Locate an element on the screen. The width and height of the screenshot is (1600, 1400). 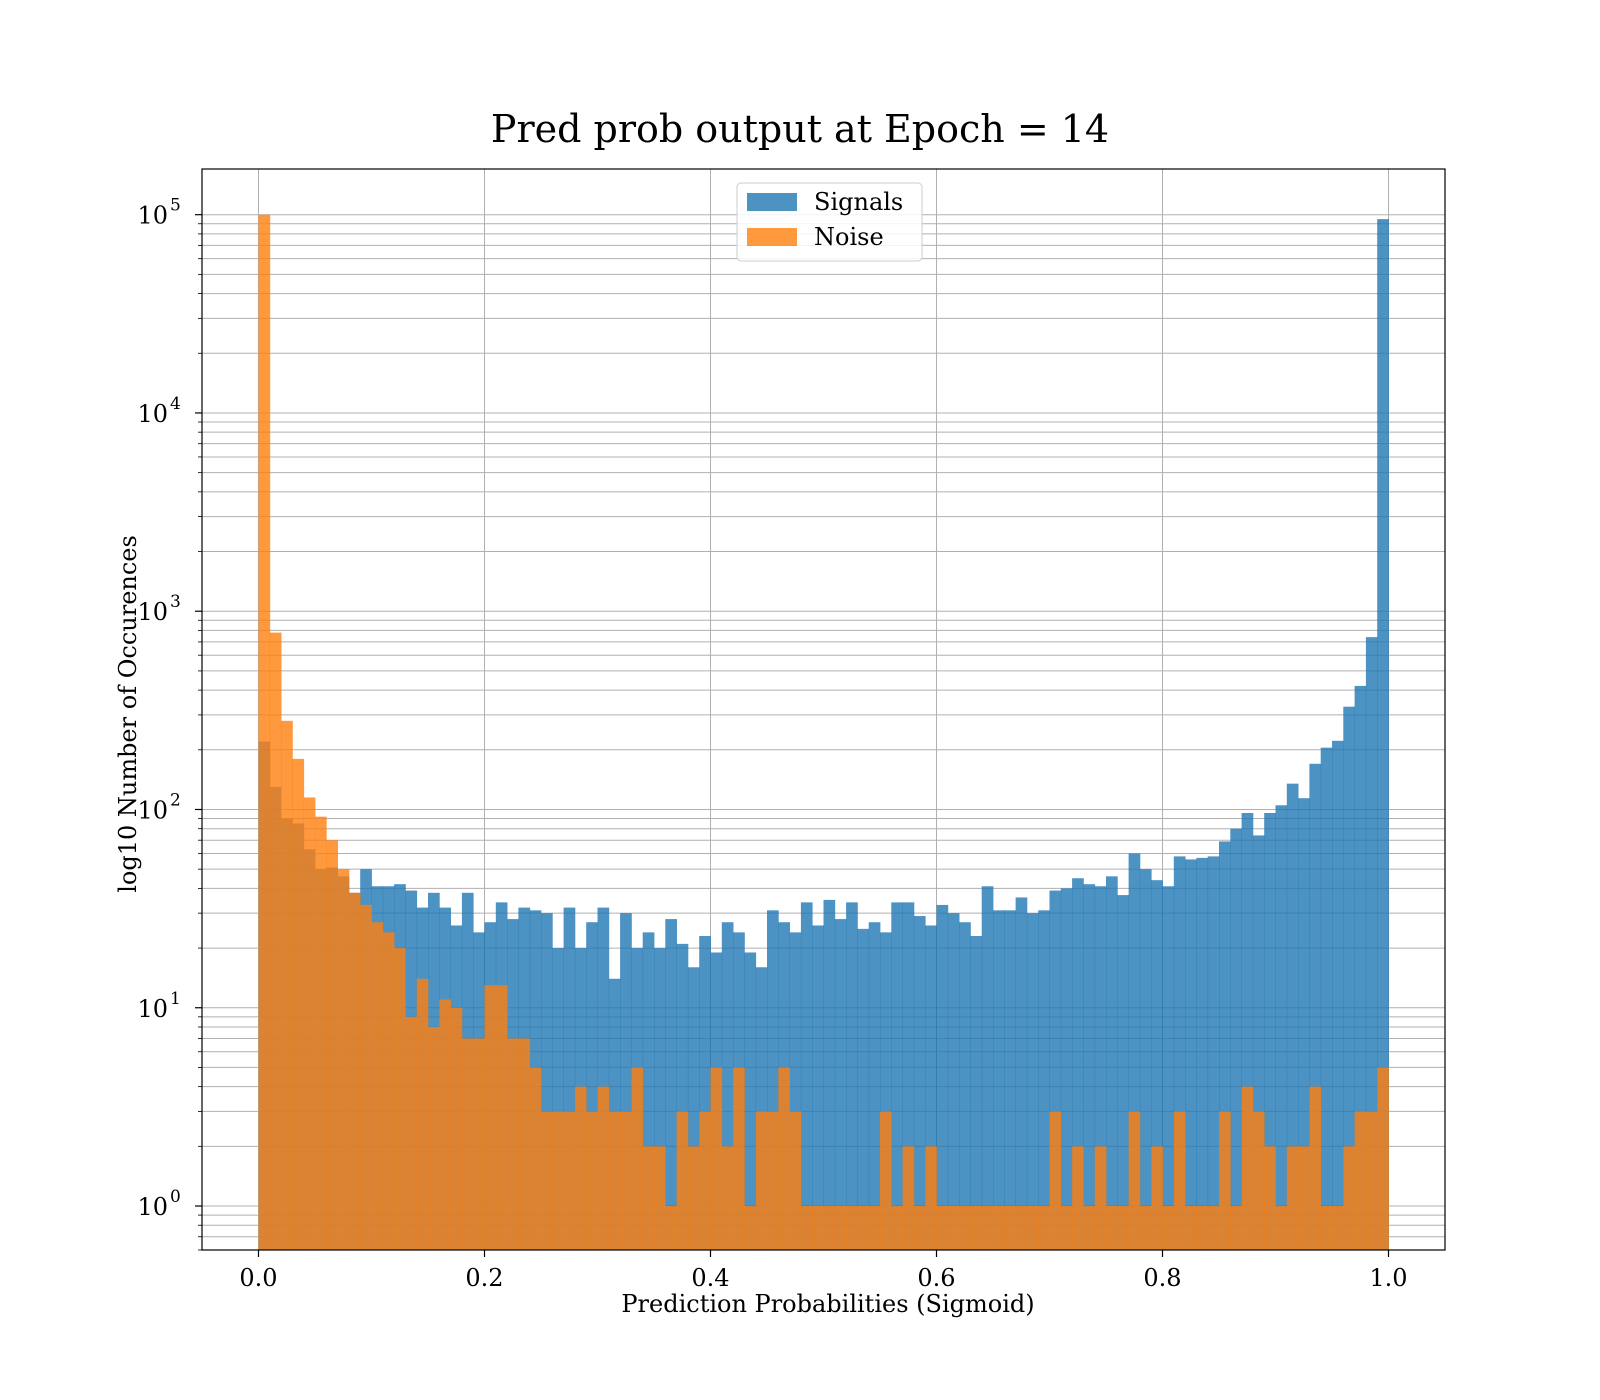
legend-label-noise: Noise is located at coordinates (849, 237).